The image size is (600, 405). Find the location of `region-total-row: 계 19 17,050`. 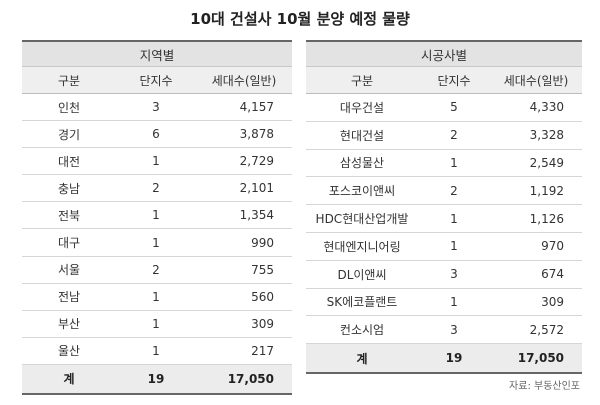

region-total-row: 계 19 17,050 is located at coordinates (157, 379).